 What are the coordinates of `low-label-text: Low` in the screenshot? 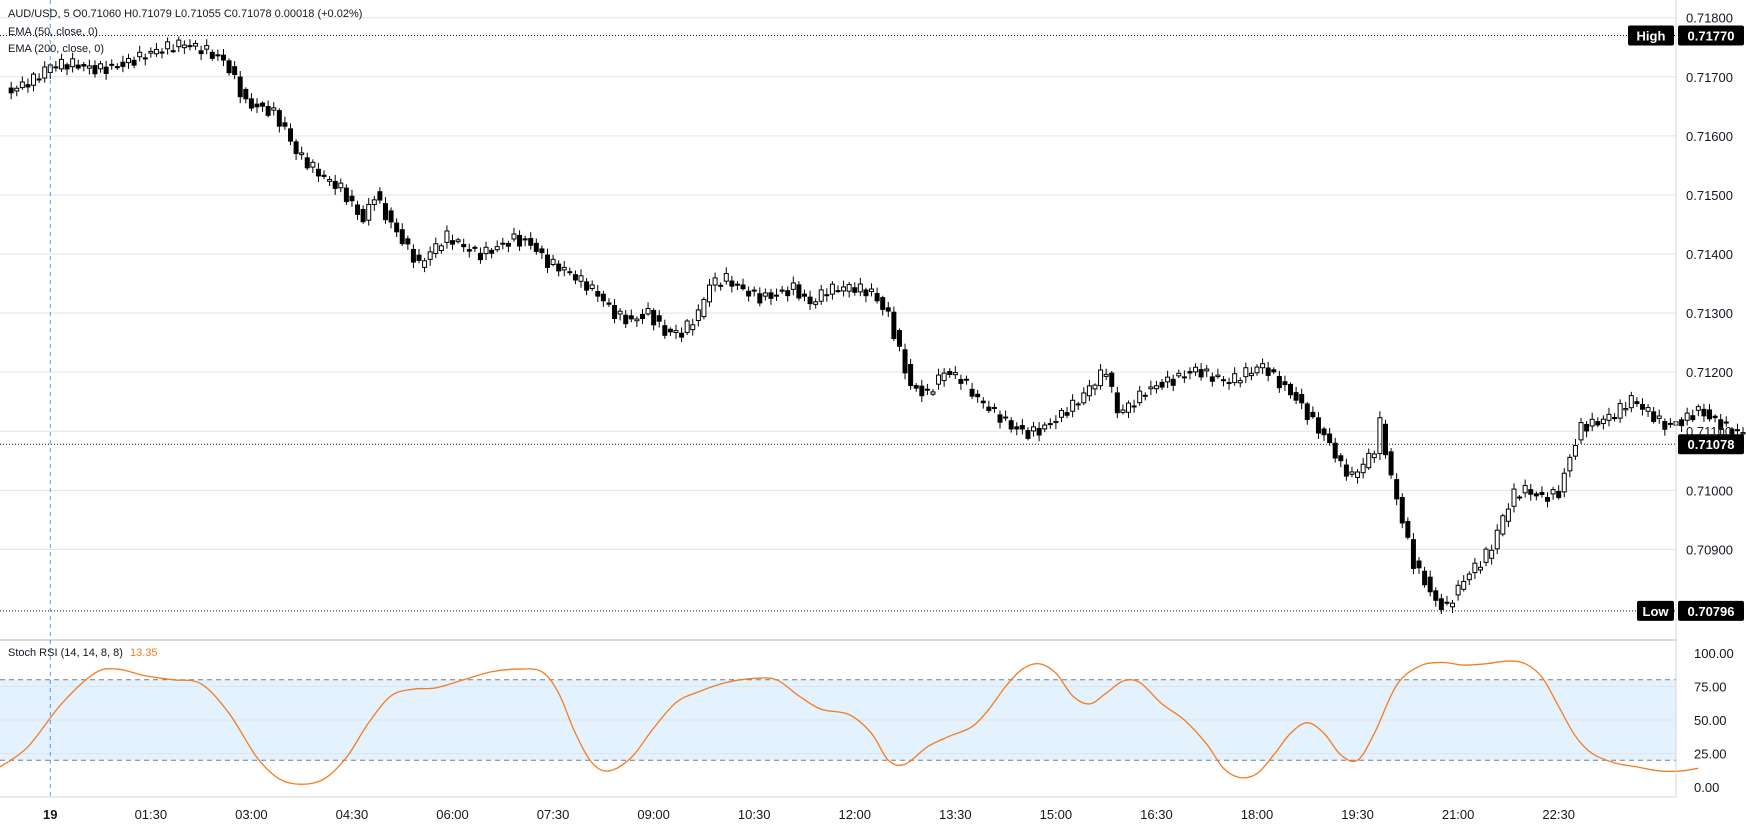 It's located at (1656, 611).